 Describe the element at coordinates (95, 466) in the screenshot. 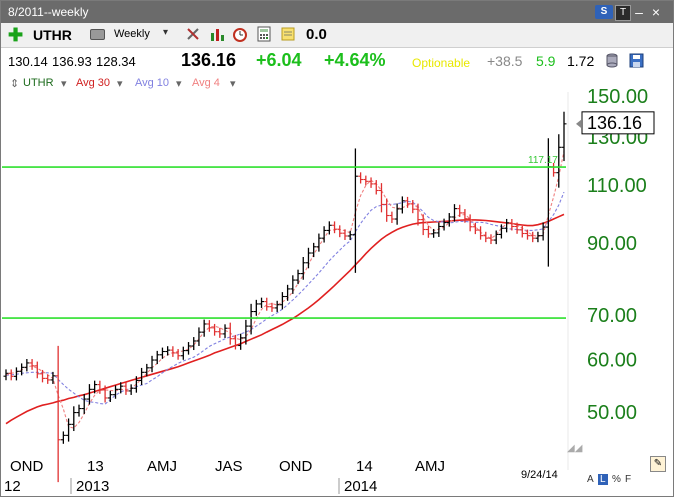

I see `x-tick-label: 13` at that location.